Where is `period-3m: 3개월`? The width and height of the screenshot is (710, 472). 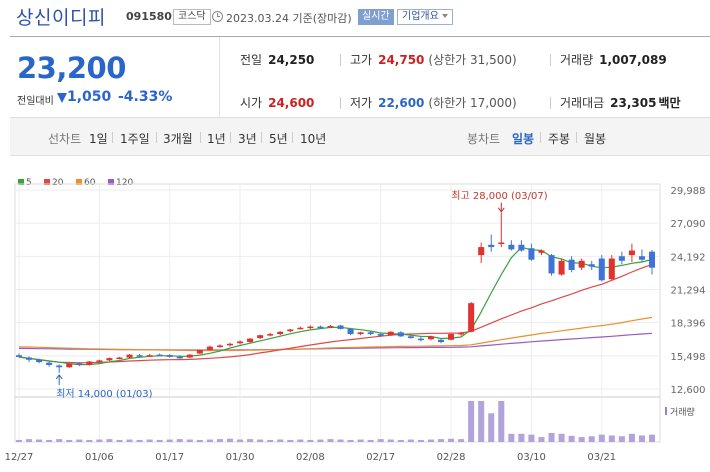
period-3m: 3개월 is located at coordinates (178, 139).